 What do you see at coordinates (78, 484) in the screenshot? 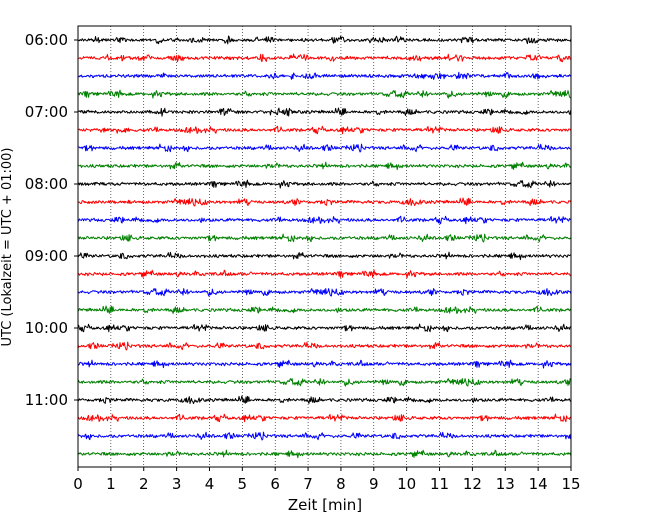
I see `x-tick-label-0: 0` at bounding box center [78, 484].